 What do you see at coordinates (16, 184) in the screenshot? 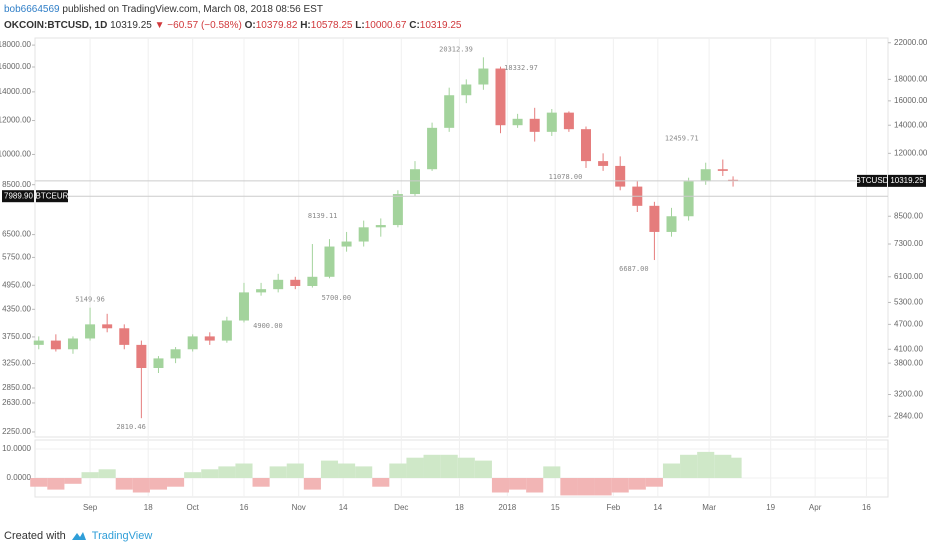
I see `y2-tick-label: 8500.00` at bounding box center [16, 184].